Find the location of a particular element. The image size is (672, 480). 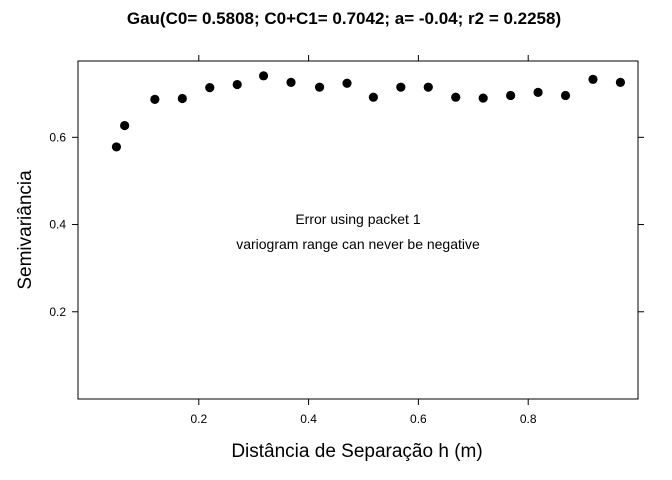

y-tick-label: 0.2 is located at coordinates (57, 312).